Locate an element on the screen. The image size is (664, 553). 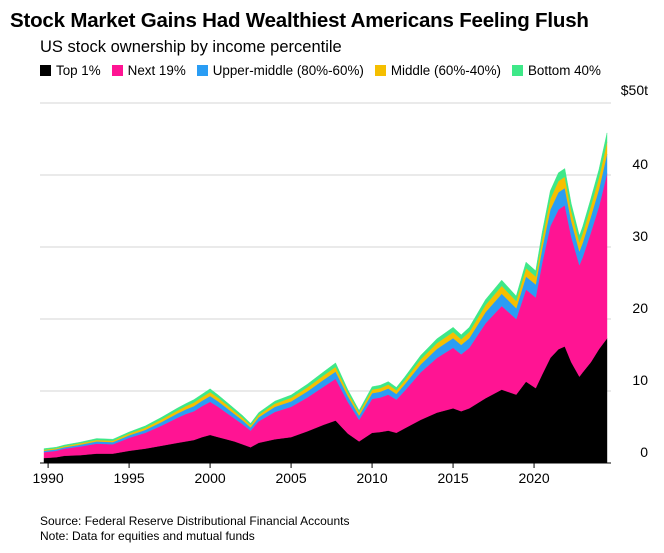
legend-item-middle: Middle (60%-40%) is located at coordinates (437, 70).